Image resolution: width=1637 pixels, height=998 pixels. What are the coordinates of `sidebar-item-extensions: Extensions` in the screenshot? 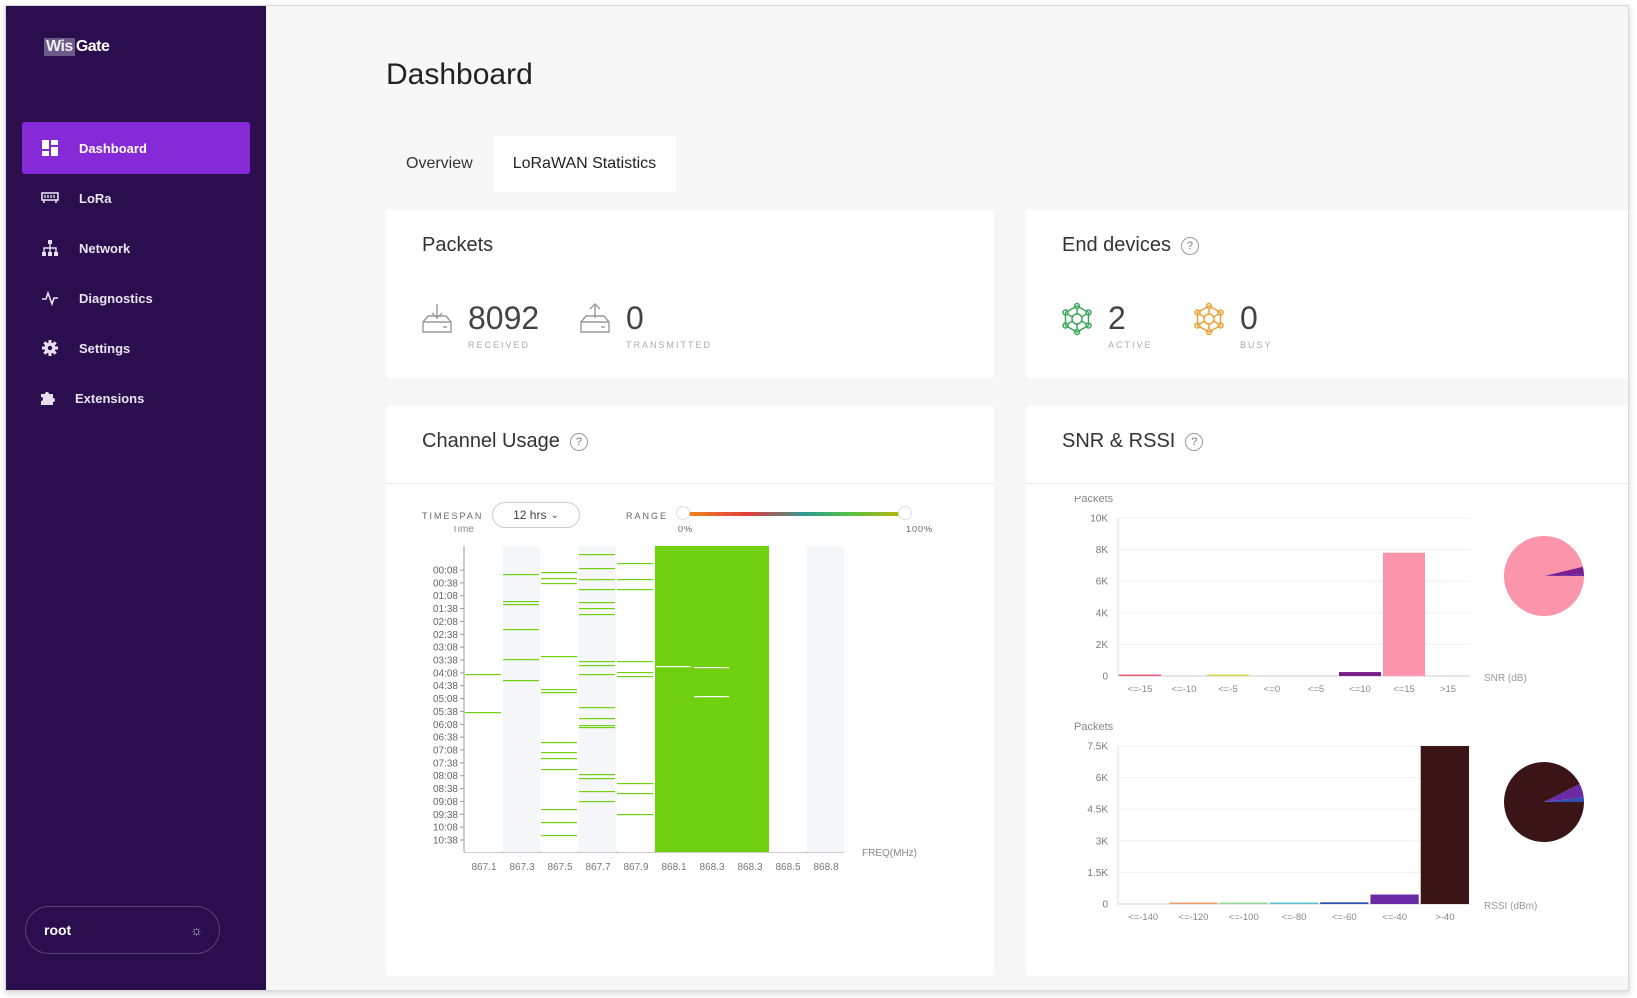 It's located at (136, 398).